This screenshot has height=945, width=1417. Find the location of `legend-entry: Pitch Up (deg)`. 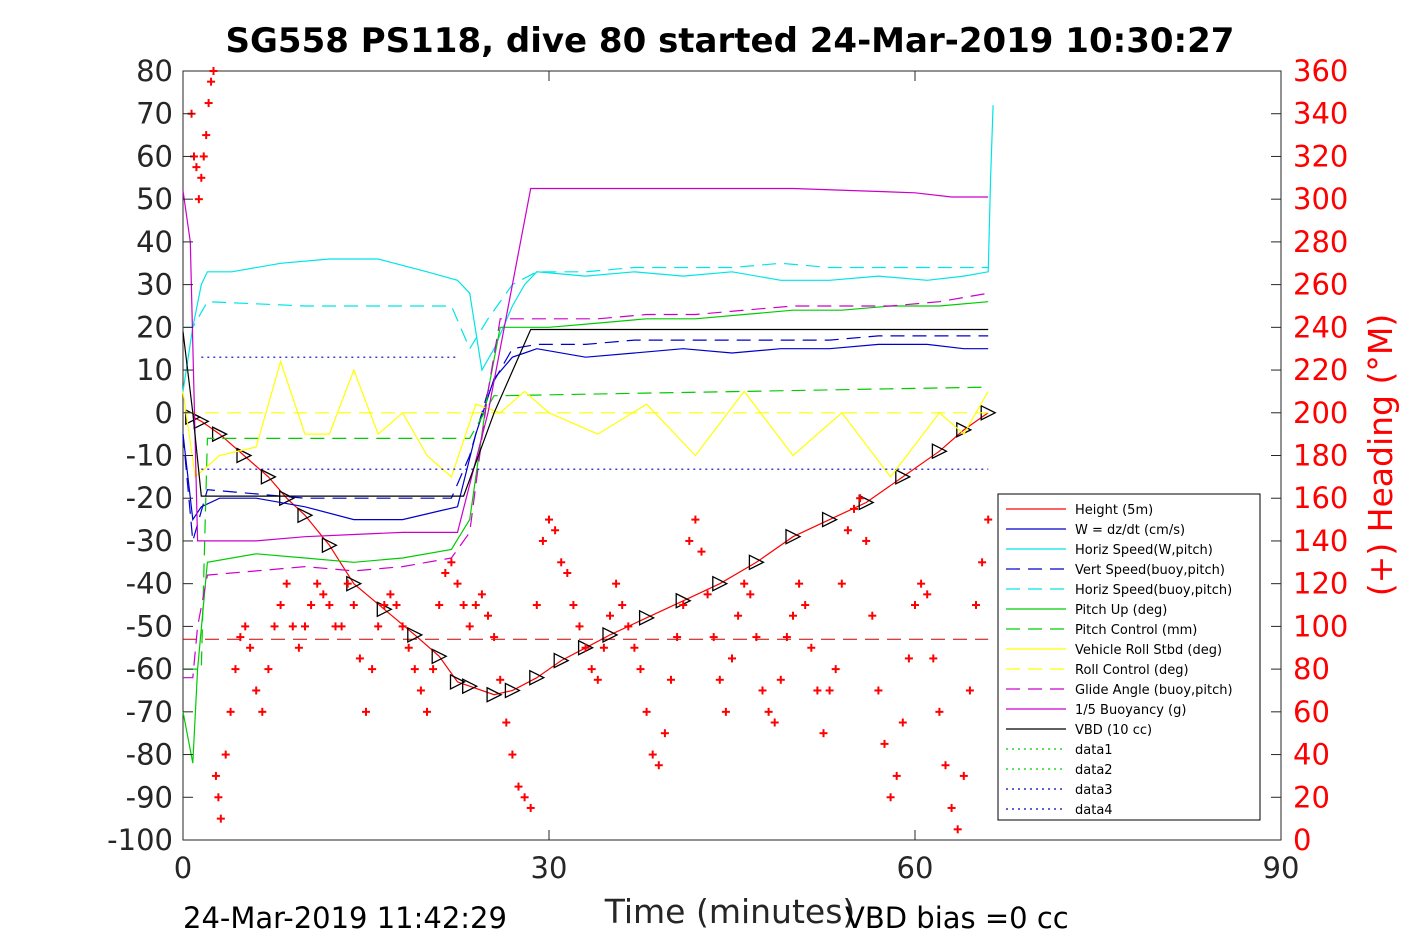

legend-entry: Pitch Up (deg) is located at coordinates (1121, 610).